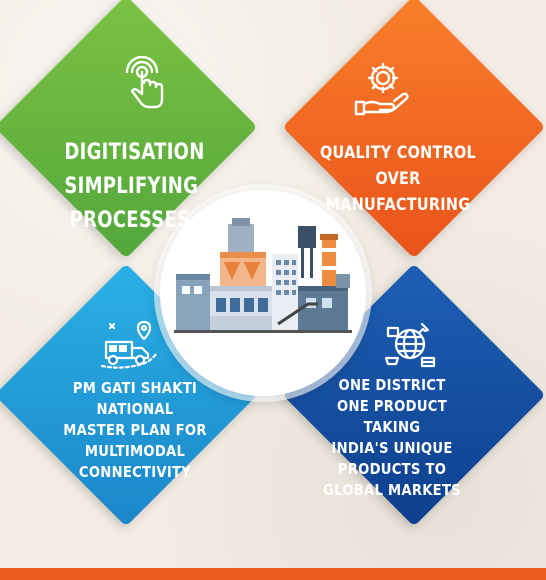  What do you see at coordinates (410, 345) in the screenshot?
I see `globe-trade-icon` at bounding box center [410, 345].